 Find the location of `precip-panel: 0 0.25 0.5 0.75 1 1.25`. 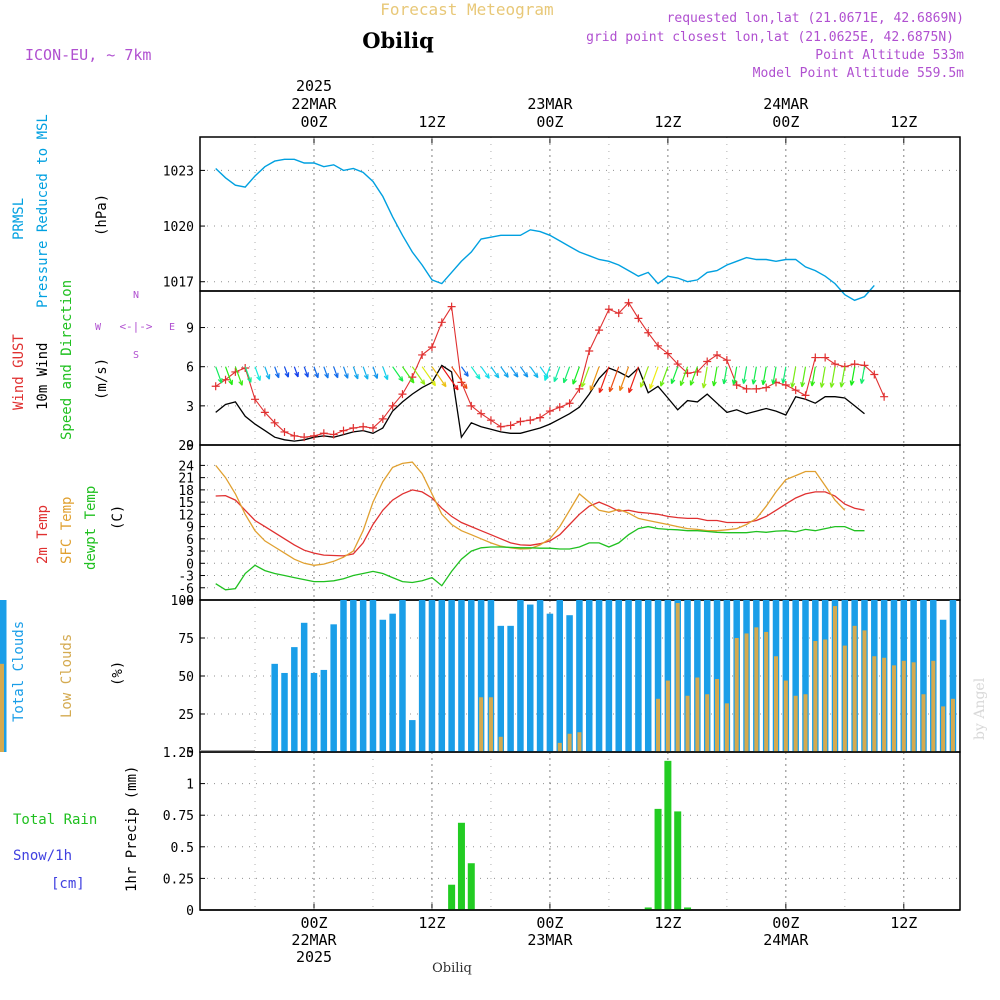

precip-panel: 0 0.25 0.5 0.75 1 1.25 is located at coordinates (562, 832).